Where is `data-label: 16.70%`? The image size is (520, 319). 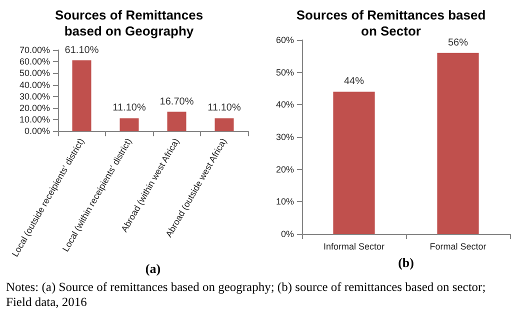 data-label: 16.70% is located at coordinates (177, 102).